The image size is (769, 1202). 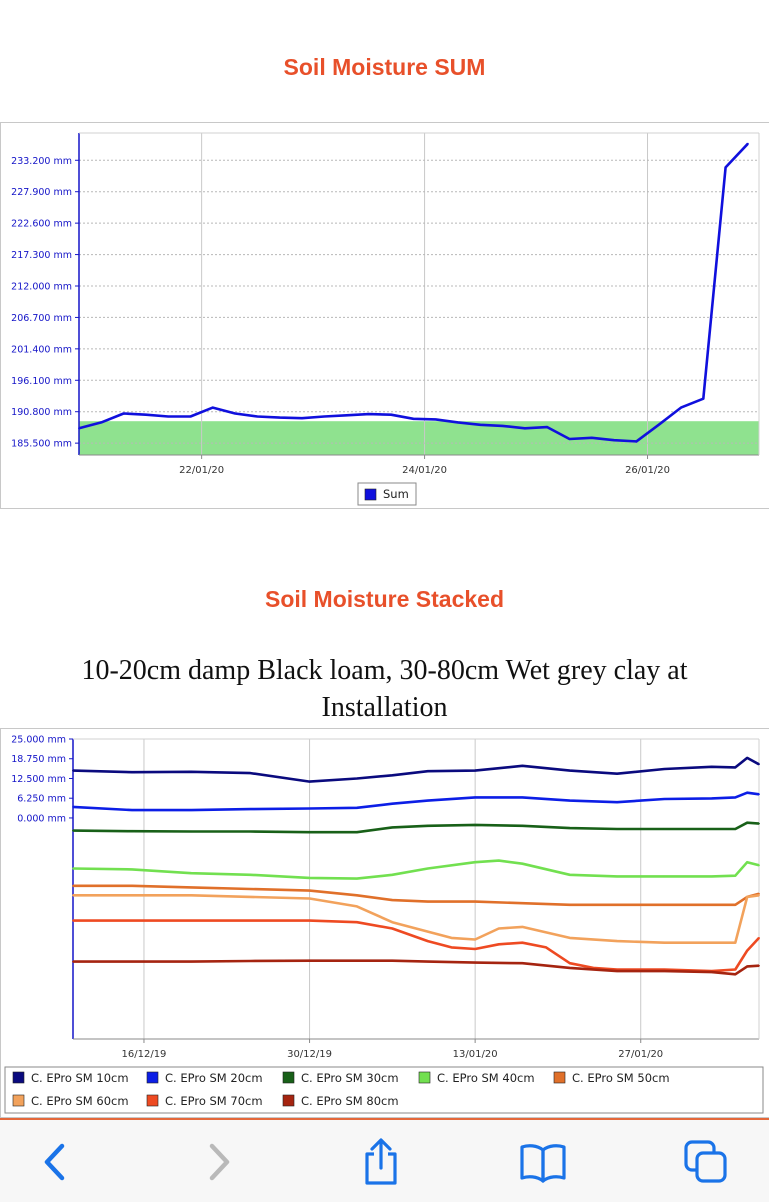 I want to click on y-tick-label: 12.500 mm, so click(x=38, y=779).